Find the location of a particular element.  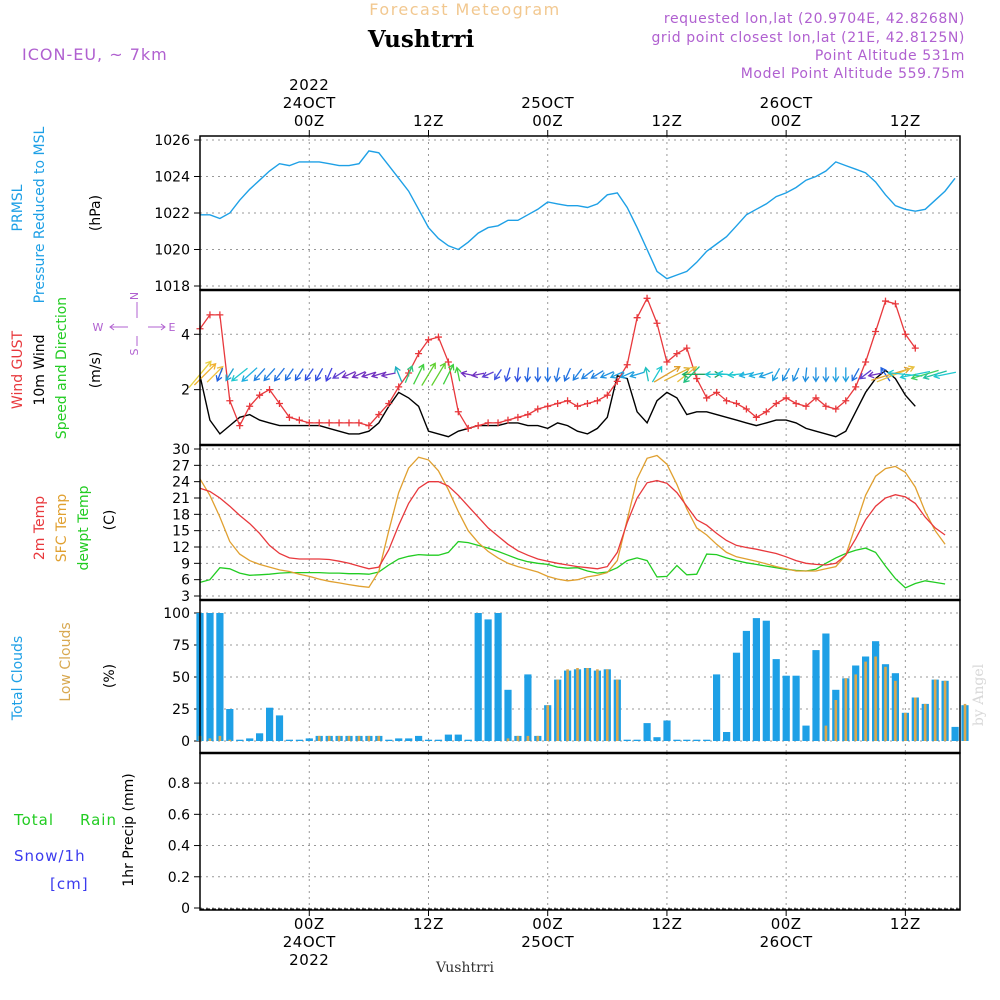

bottom-time-label: 24OCT is located at coordinates (309, 942).